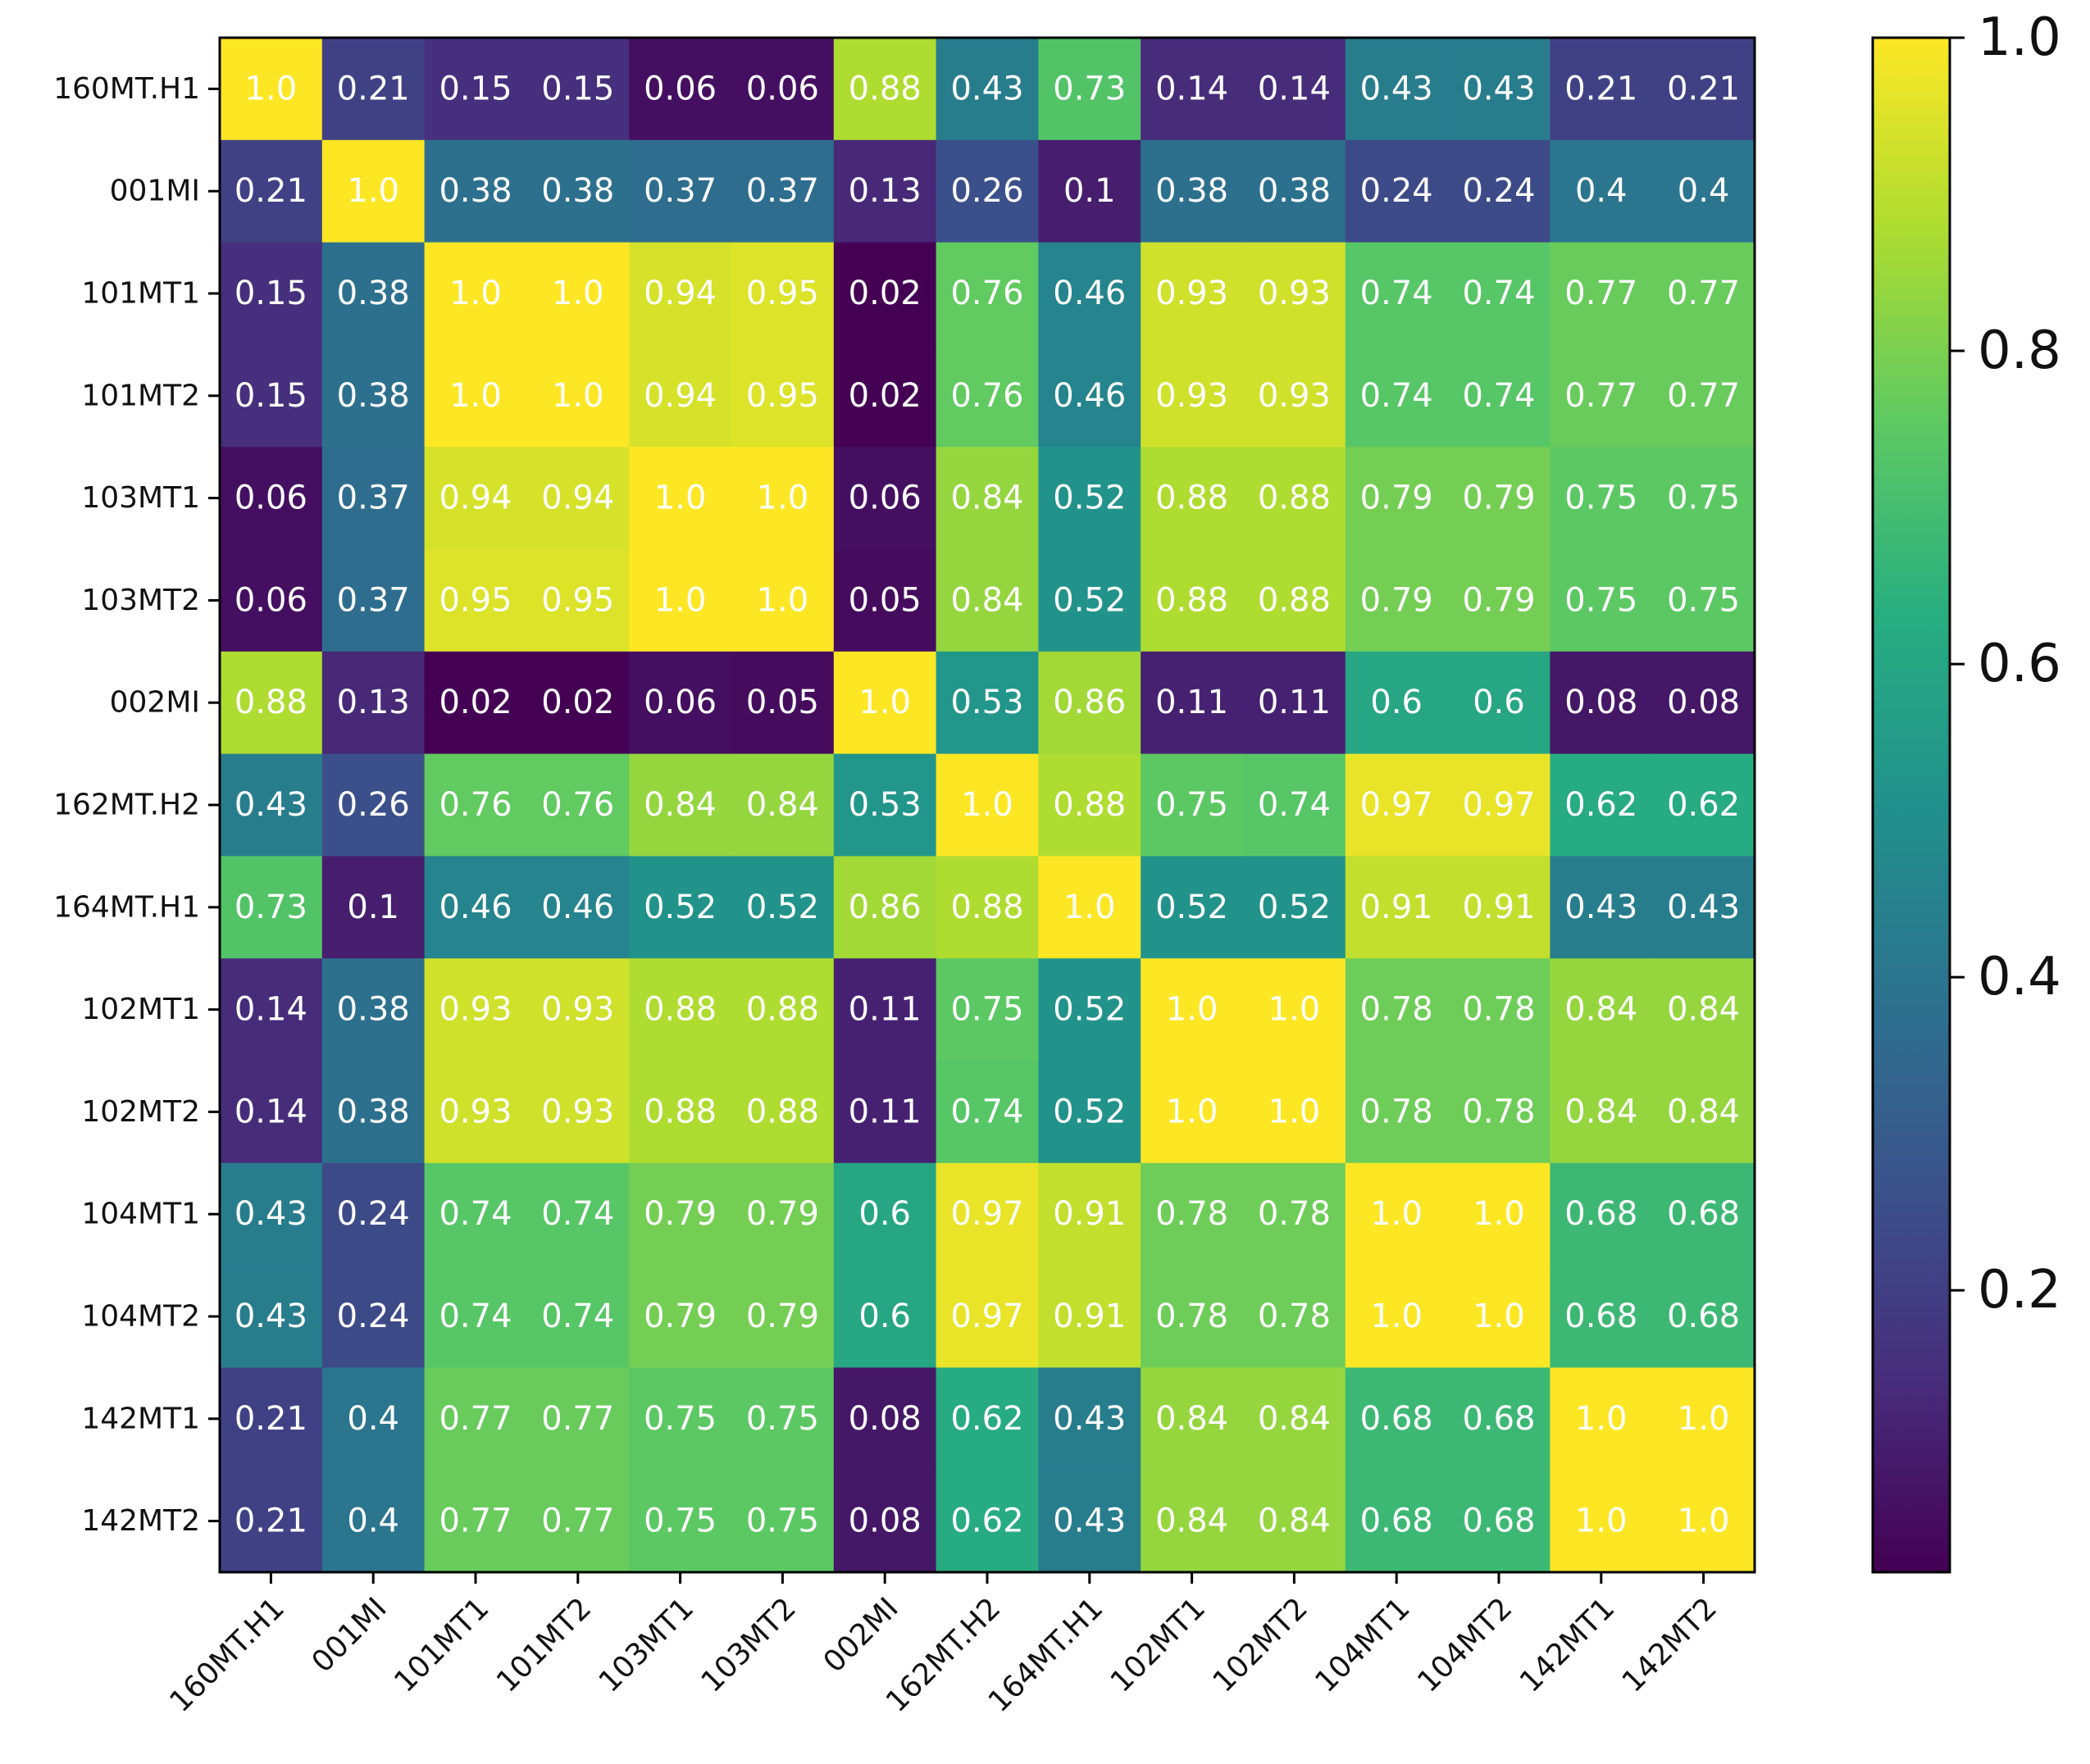 This screenshot has width=2090, height=1764. Describe the element at coordinates (1601, 191) in the screenshot. I see `heatmap-cell-value: 0.4` at that location.